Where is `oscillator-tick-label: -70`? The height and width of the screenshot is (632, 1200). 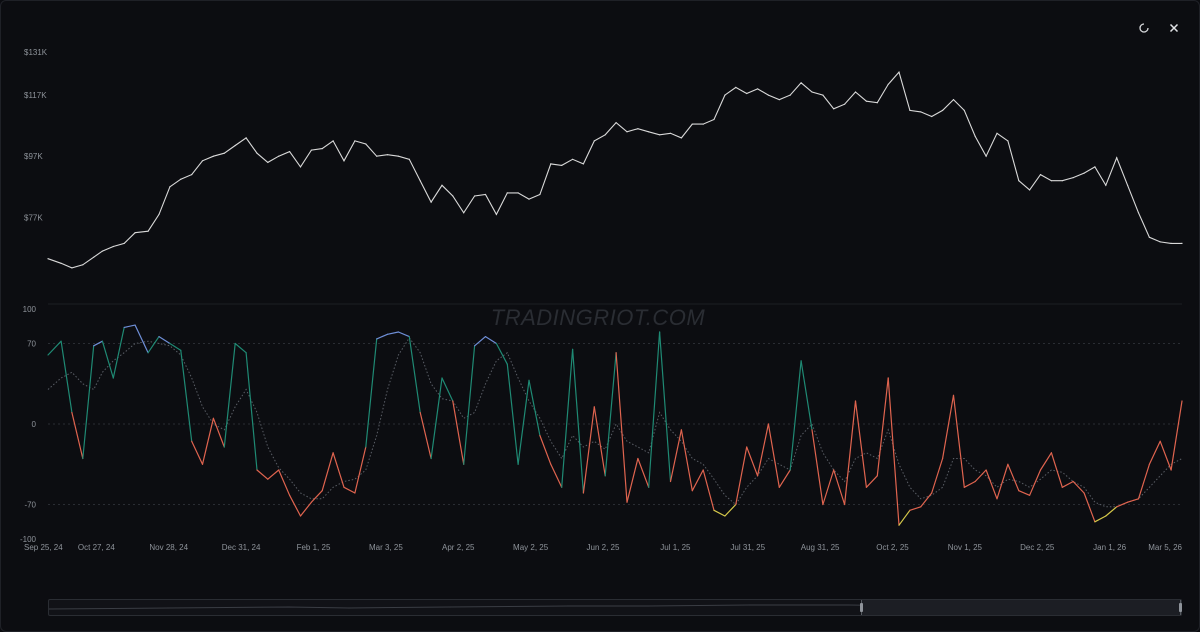
oscillator-tick-label: -70 is located at coordinates (30, 505).